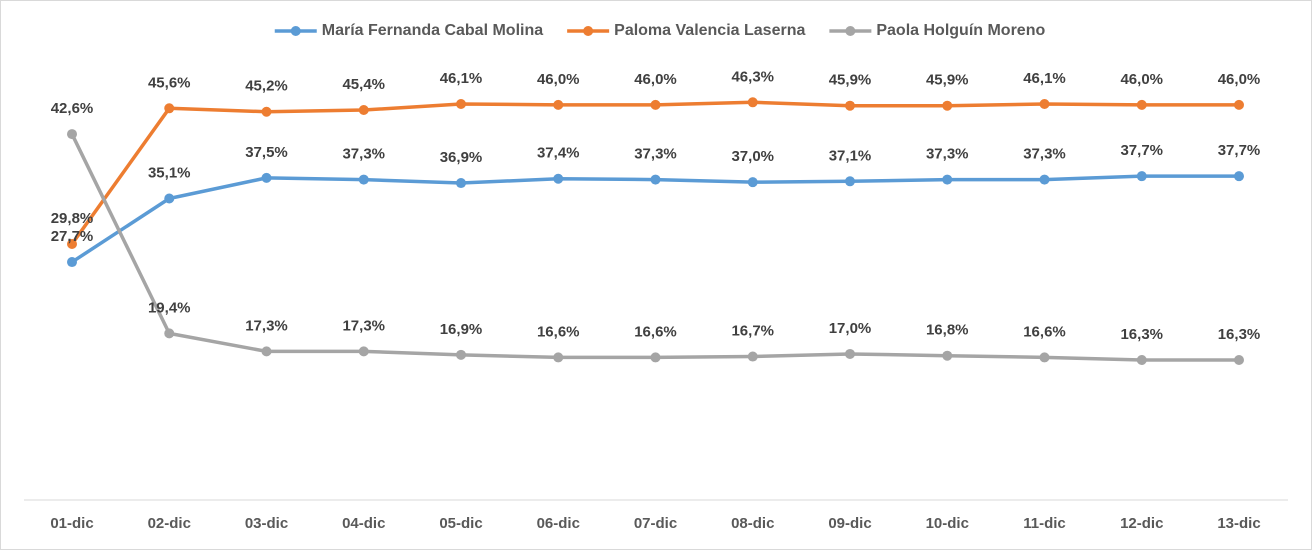 The image size is (1312, 550). What do you see at coordinates (432, 30) in the screenshot?
I see `legend-label: María Fernanda Cabal Molina` at bounding box center [432, 30].